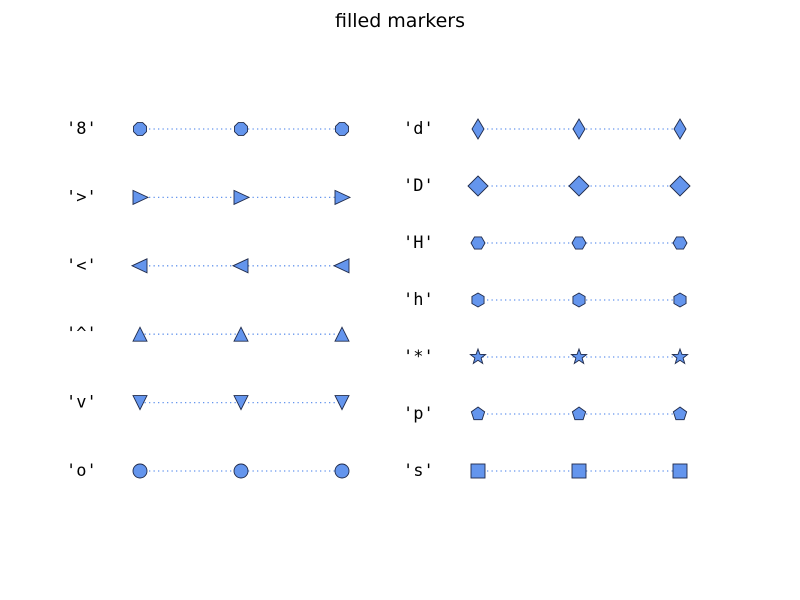  What do you see at coordinates (418, 243) in the screenshot?
I see `marker-label: 'H'` at bounding box center [418, 243].